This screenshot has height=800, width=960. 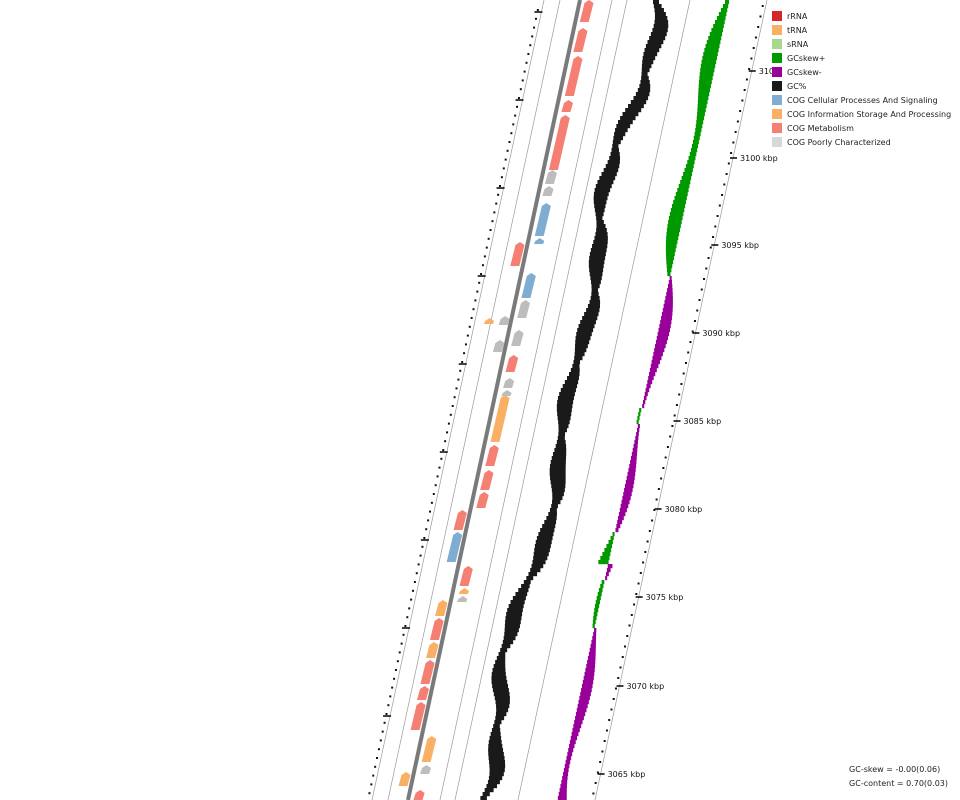 I want to click on legend-label: sRNA, so click(x=798, y=44).